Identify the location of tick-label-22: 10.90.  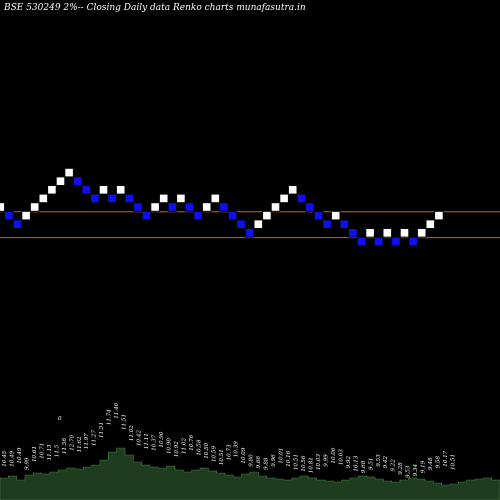
(170, 446).